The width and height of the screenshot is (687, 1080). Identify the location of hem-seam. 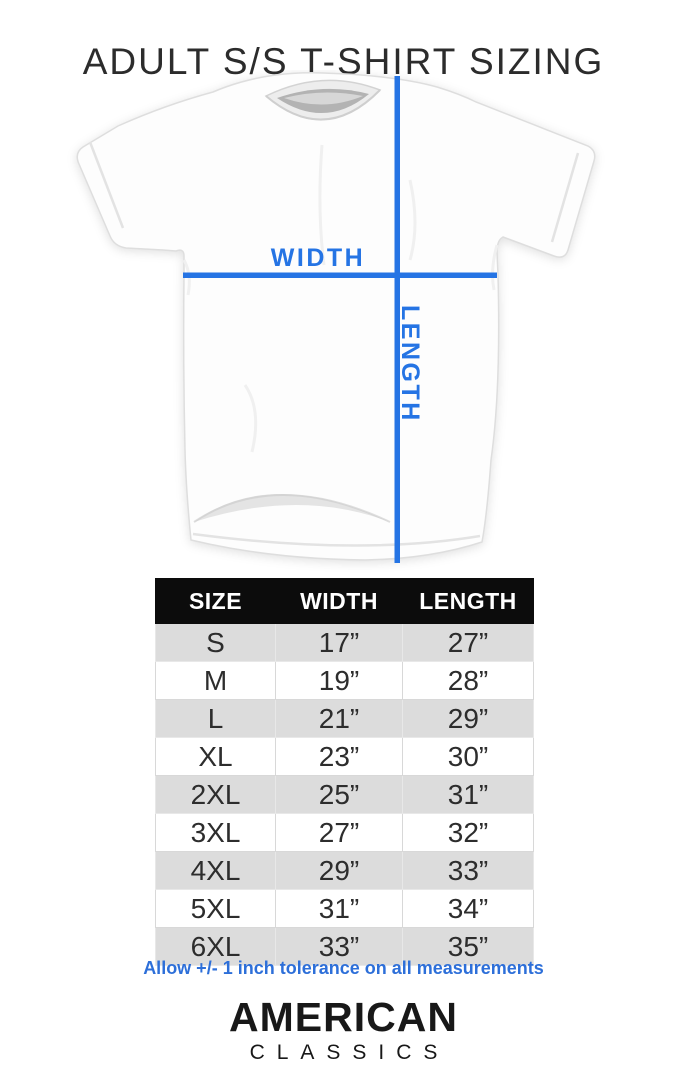
(336, 539).